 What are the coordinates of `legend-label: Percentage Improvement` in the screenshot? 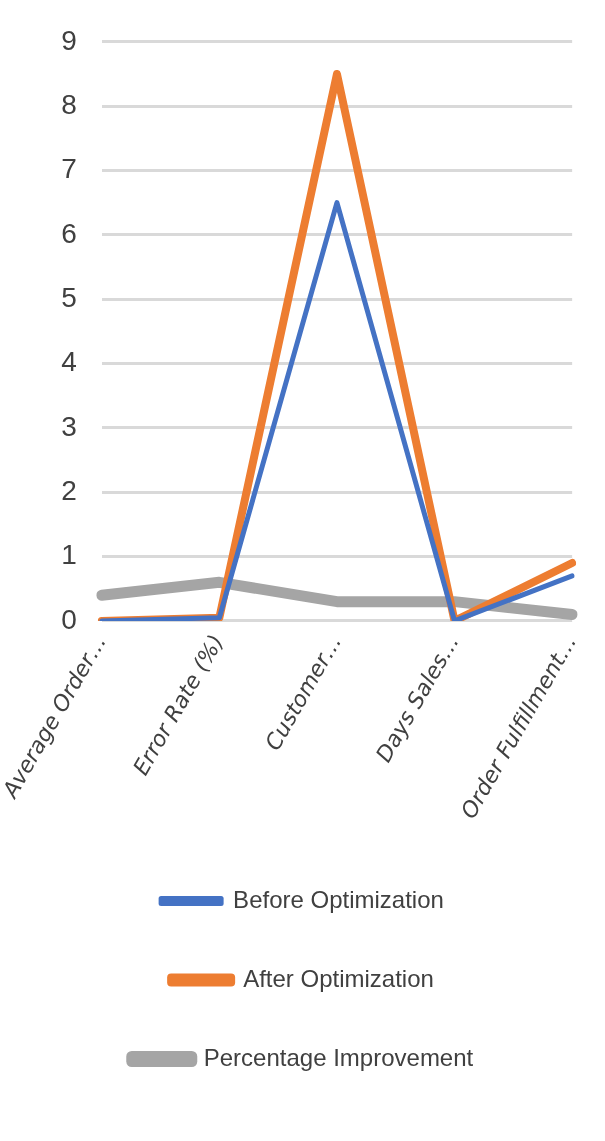 It's located at (338, 1057).